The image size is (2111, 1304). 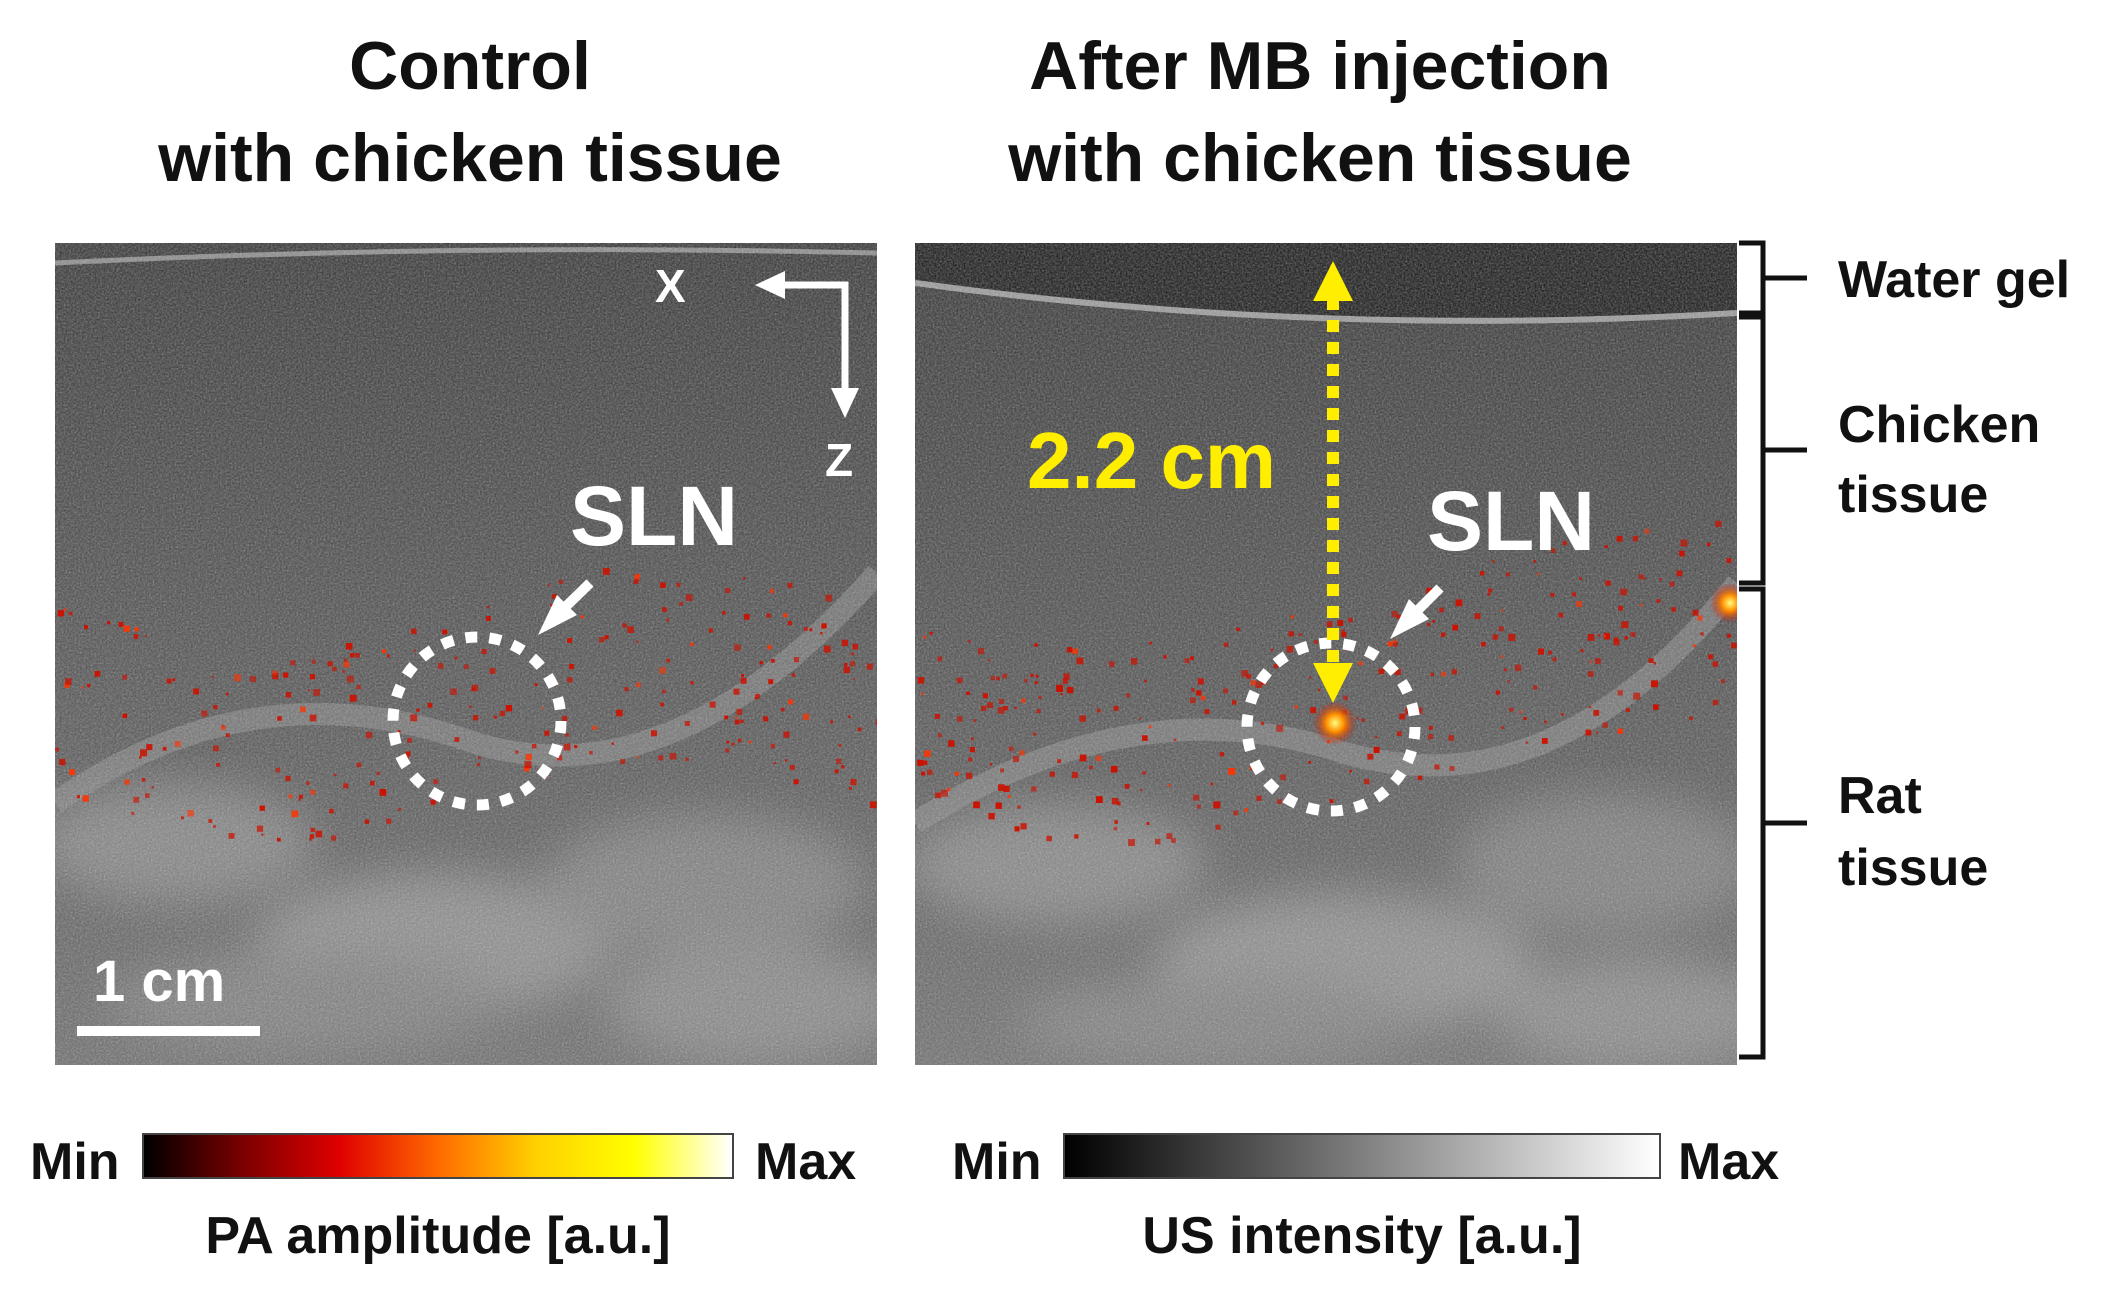 What do you see at coordinates (1752, 278) in the screenshot?
I see `bracket-water-gel` at bounding box center [1752, 278].